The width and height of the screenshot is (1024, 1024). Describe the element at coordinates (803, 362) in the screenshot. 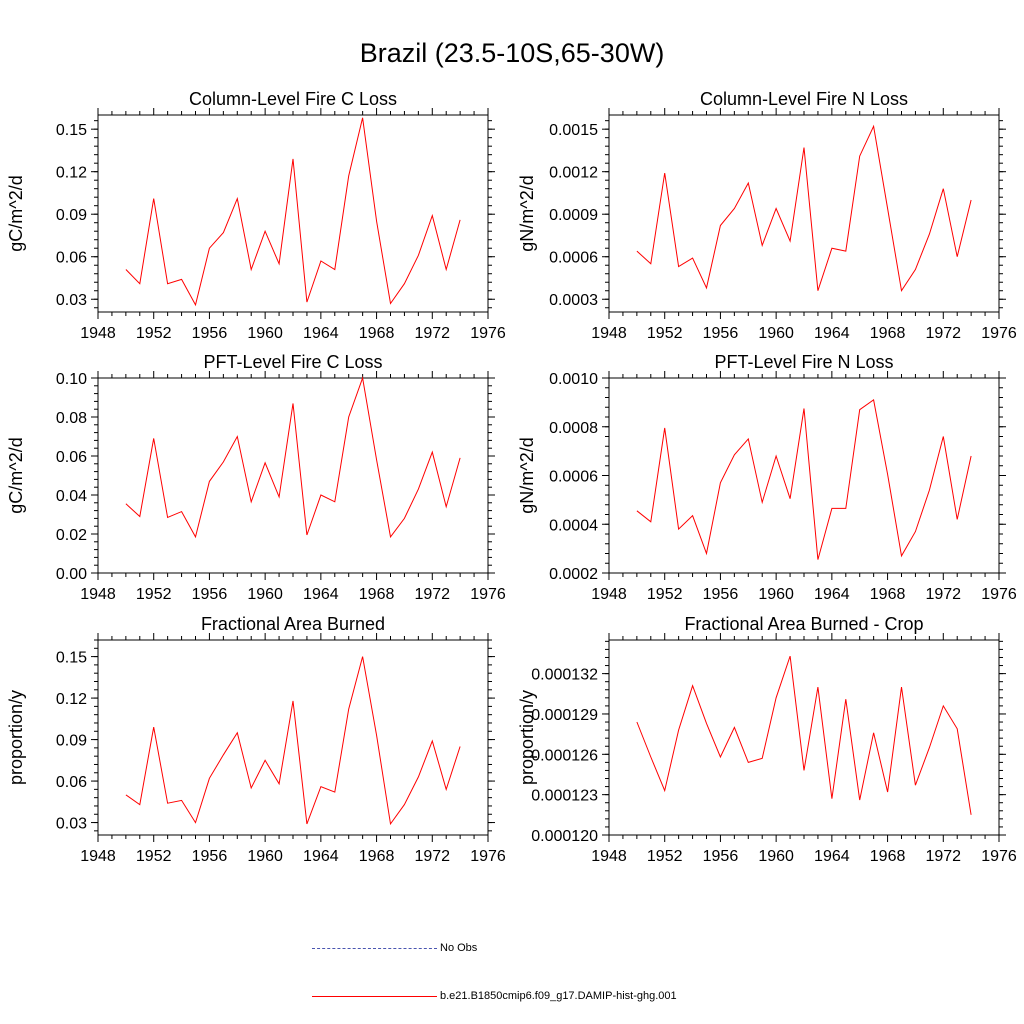

I see `panel-title: PFT-Level Fire N Loss` at that location.